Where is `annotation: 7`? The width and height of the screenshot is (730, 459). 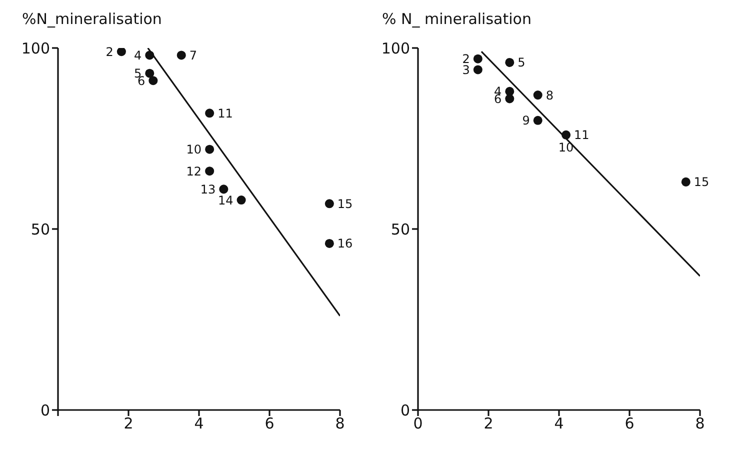 annotation: 7 is located at coordinates (193, 55).